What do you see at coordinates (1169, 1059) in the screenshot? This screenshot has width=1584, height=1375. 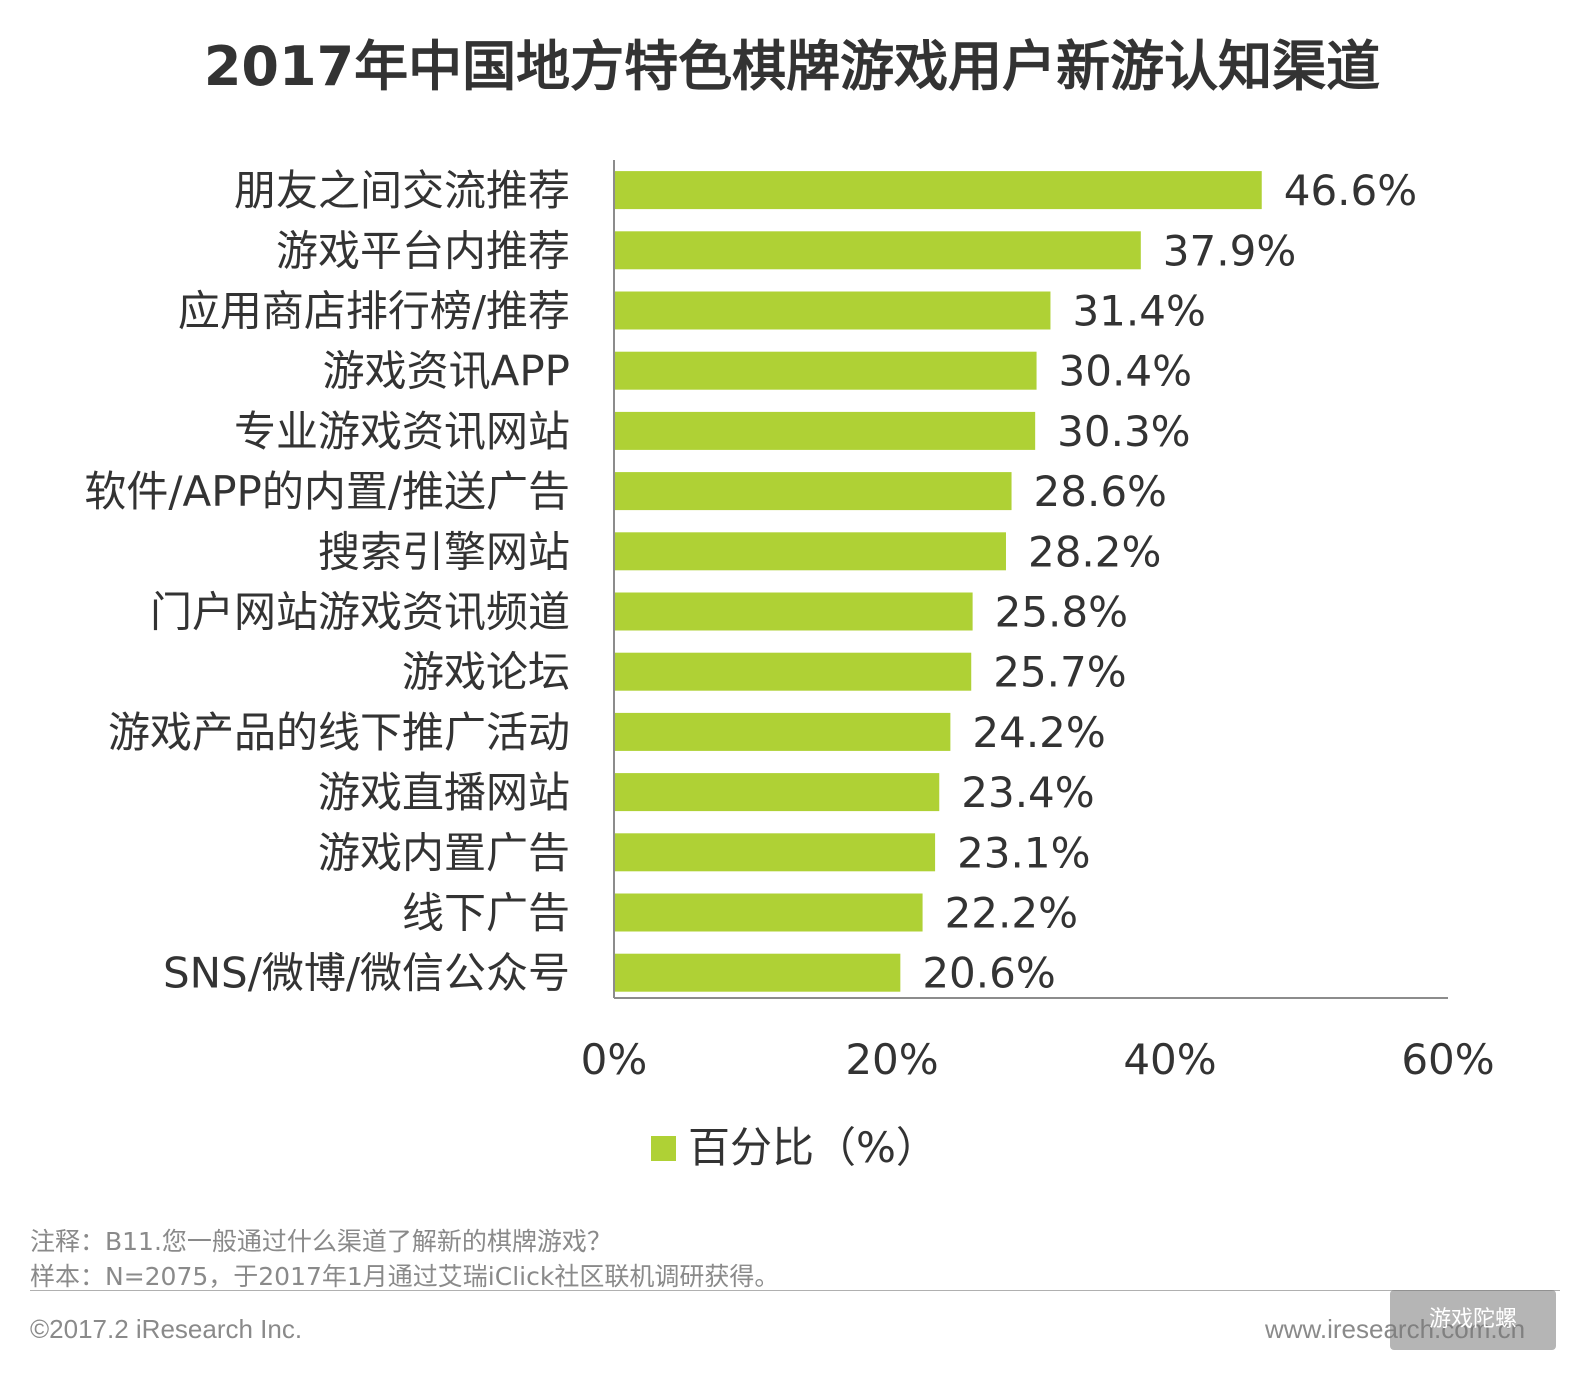 I see `x-tick-label-2: 40%` at bounding box center [1169, 1059].